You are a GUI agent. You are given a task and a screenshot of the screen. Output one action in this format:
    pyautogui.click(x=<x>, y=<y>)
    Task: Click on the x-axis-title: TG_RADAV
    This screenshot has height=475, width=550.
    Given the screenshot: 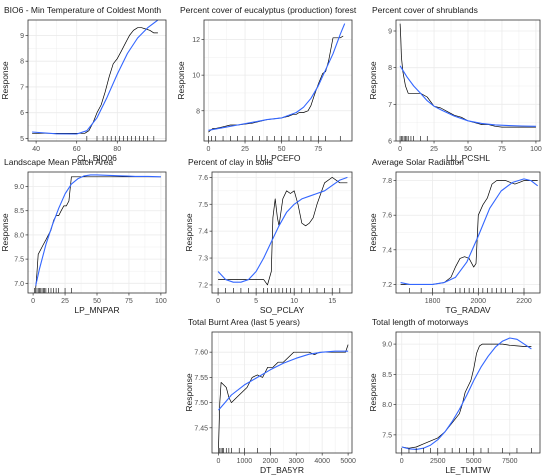 What is the action you would take?
    pyautogui.click(x=468, y=310)
    